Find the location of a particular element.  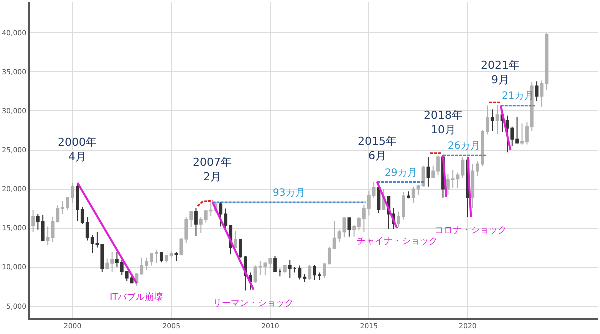

series-label: 93カ月 is located at coordinates (289, 193).